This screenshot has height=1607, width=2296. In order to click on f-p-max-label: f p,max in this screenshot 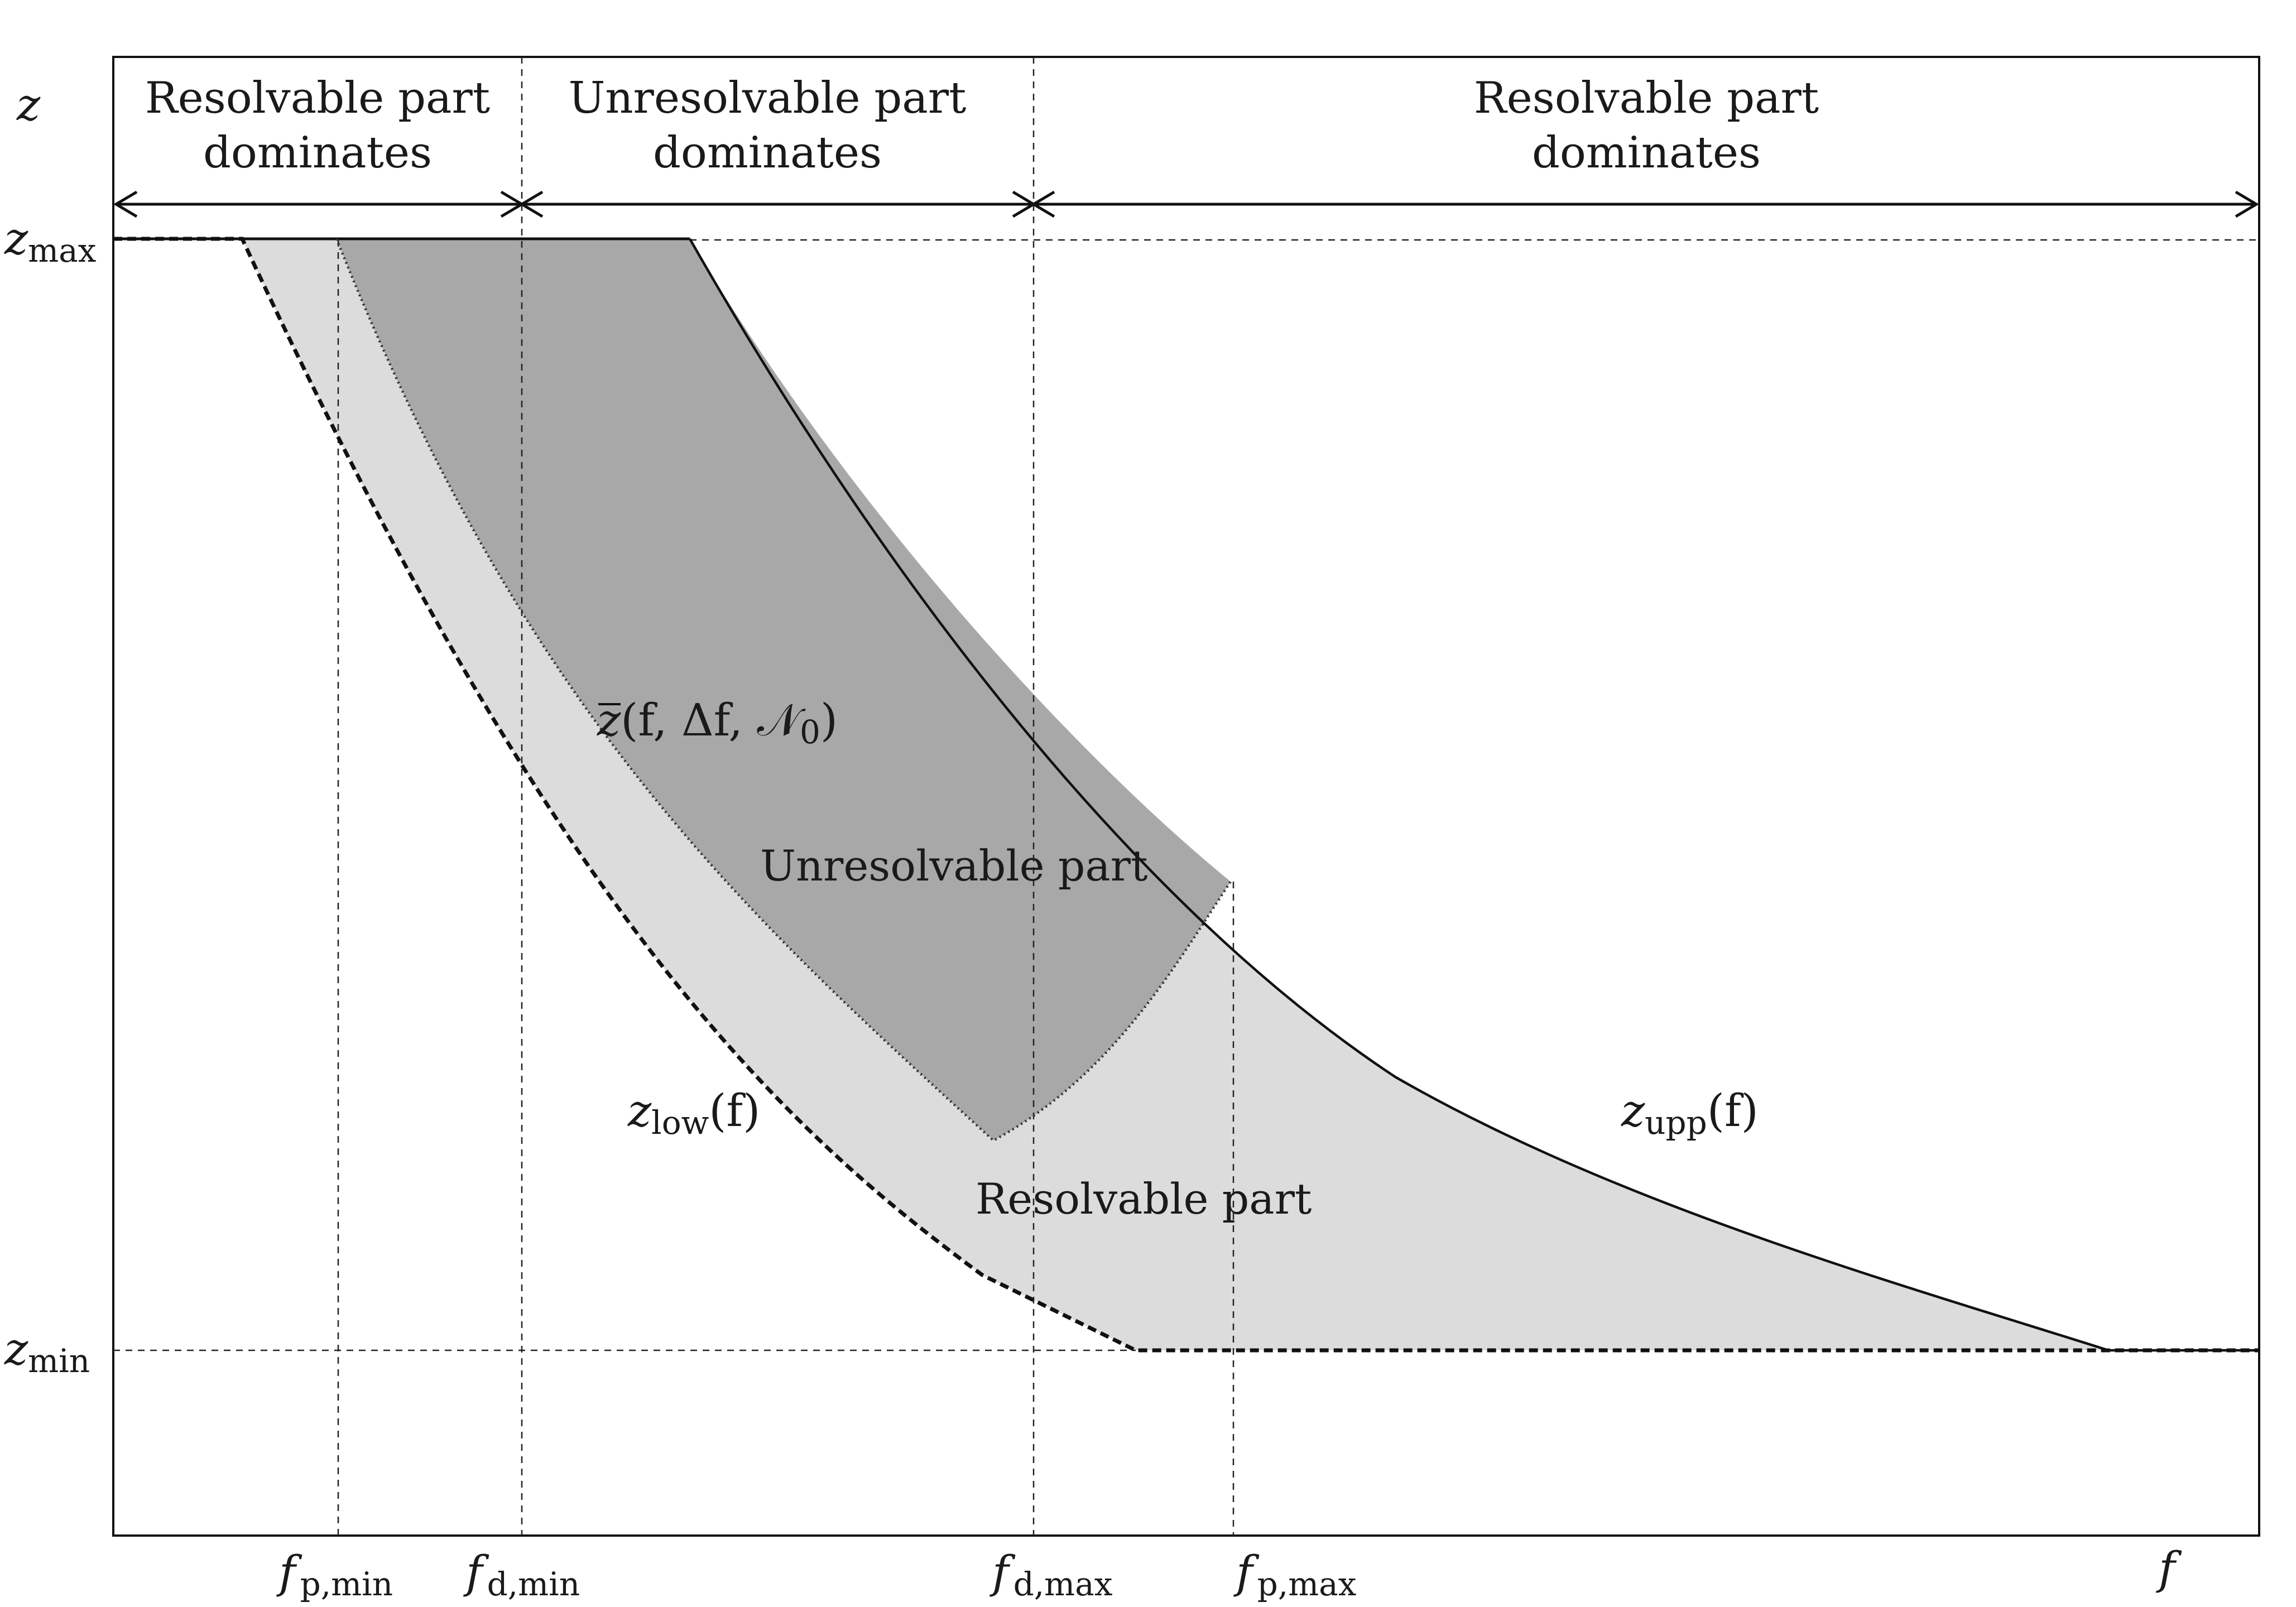, I will do `click(1294, 1574)`.